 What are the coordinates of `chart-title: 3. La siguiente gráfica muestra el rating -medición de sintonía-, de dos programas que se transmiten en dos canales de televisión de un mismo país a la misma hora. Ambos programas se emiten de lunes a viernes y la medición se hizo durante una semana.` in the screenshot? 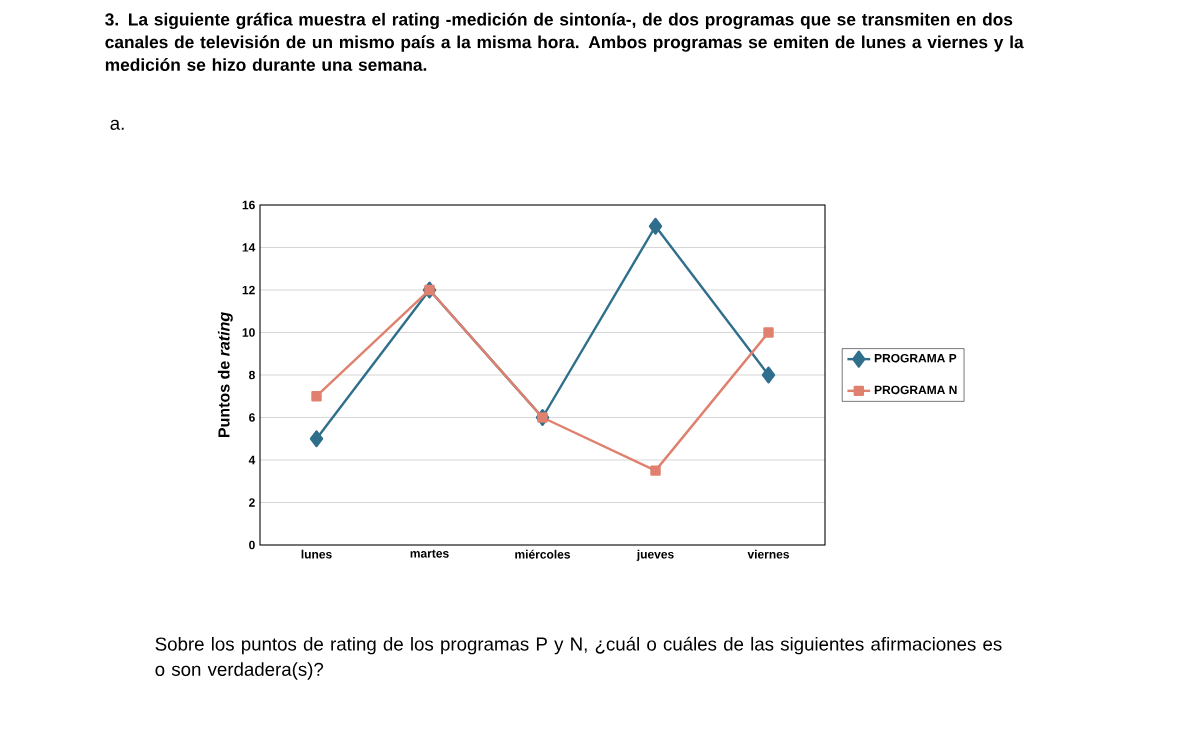 It's located at (564, 41).